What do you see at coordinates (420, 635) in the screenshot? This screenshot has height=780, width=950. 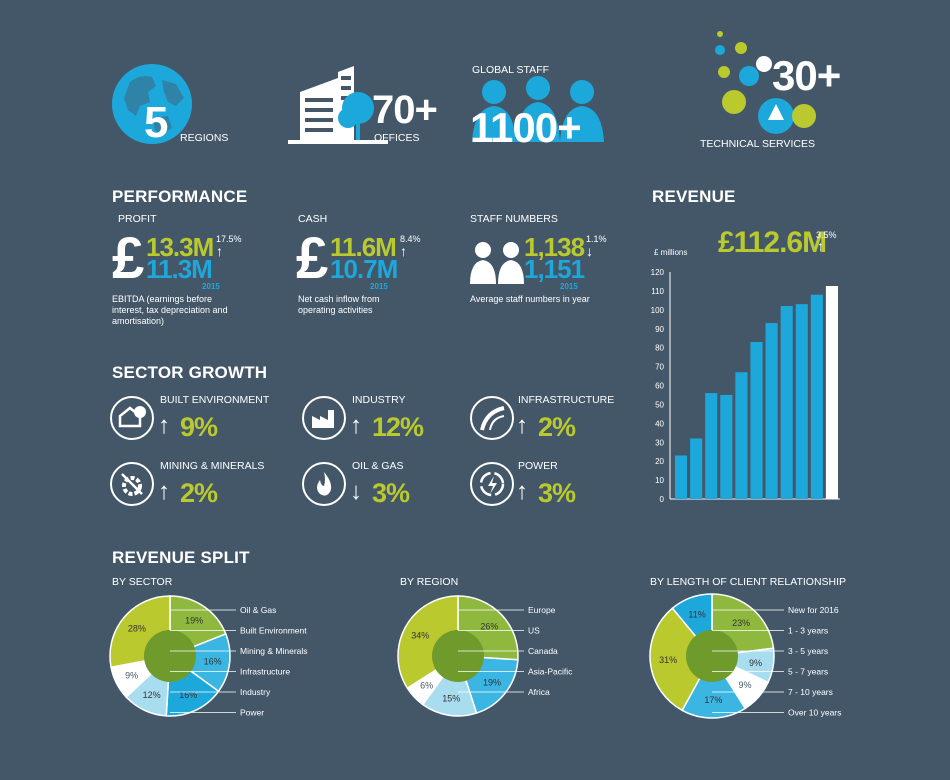 I see `slice-percent-label: 34%` at bounding box center [420, 635].